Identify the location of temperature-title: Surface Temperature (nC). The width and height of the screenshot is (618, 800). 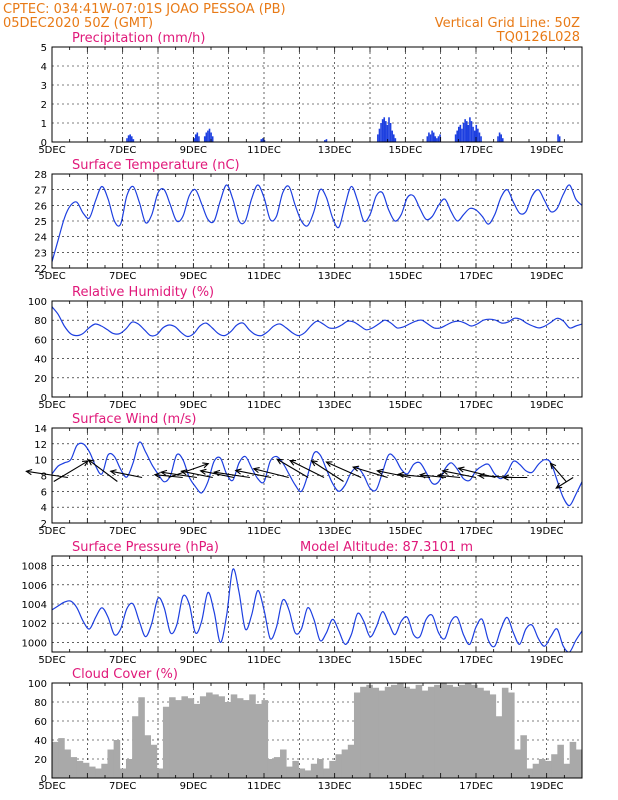
(156, 165).